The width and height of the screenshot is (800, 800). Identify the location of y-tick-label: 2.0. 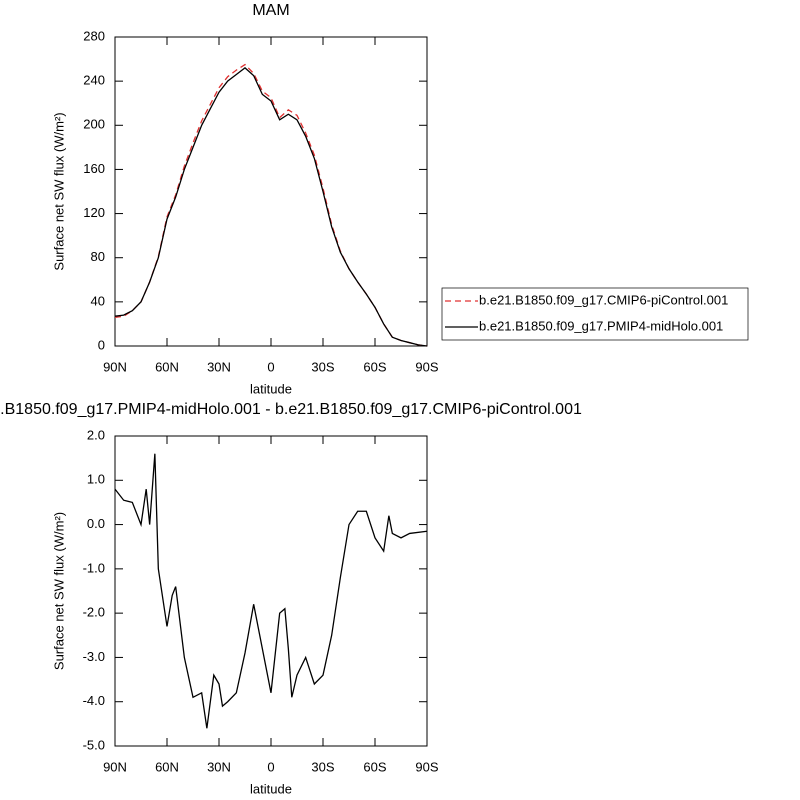
(96, 434).